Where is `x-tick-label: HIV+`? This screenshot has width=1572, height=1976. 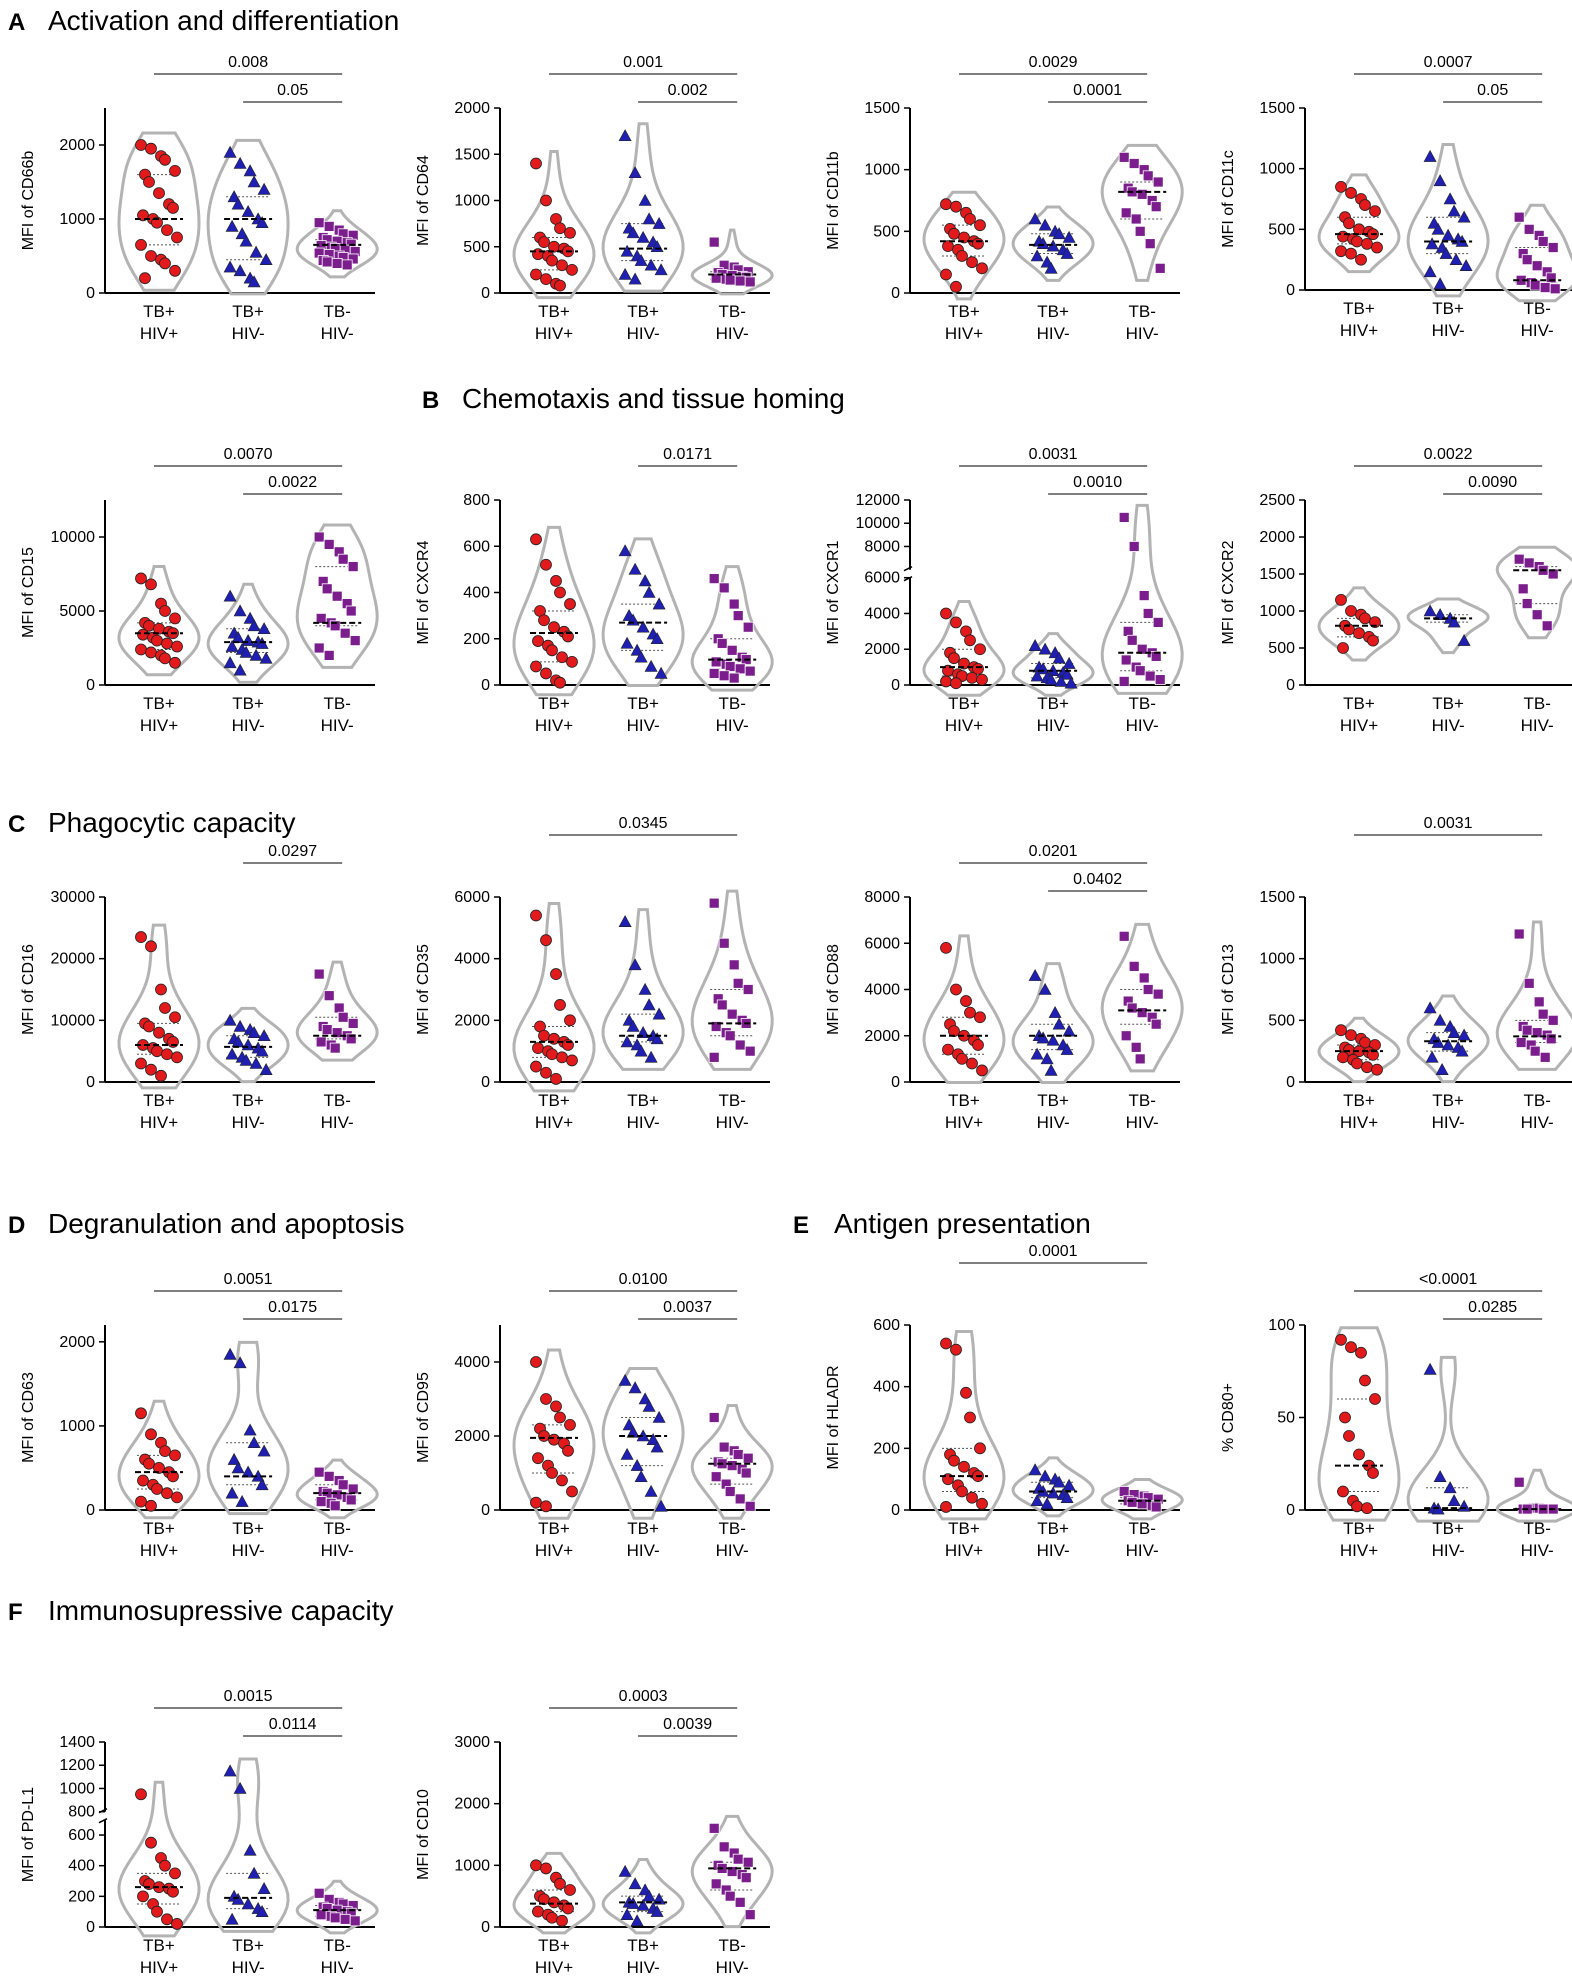
x-tick-label: HIV+ is located at coordinates (1359, 1122).